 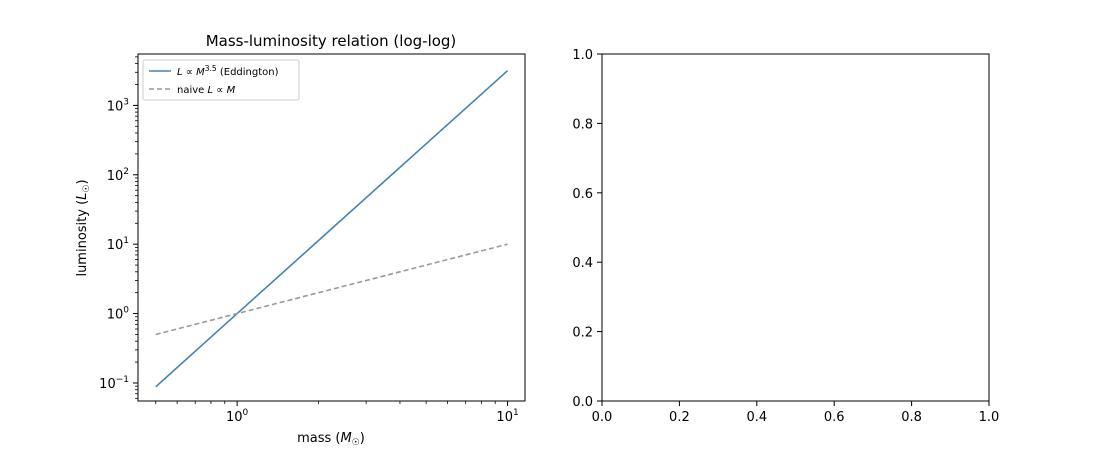 I want to click on y-tick-label-right: 0.4, so click(x=582, y=263).